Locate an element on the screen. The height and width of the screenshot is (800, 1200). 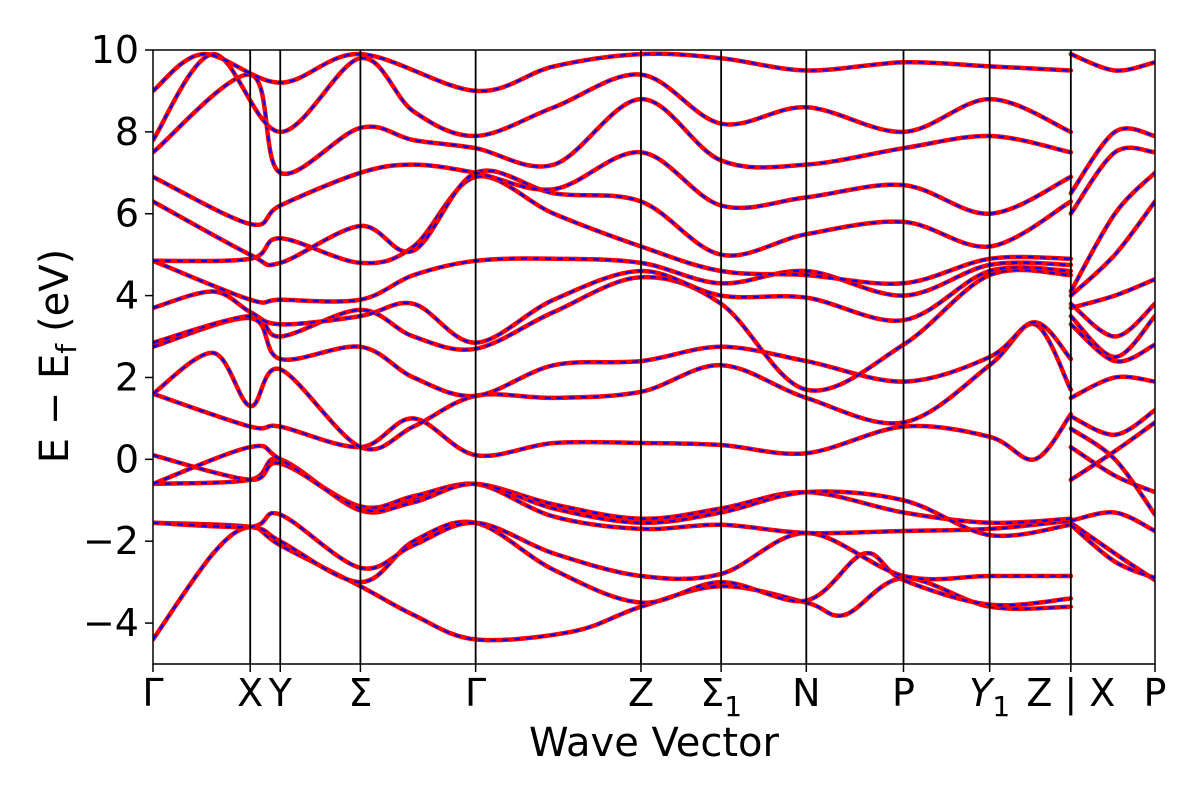
x-tick-label: Σ1 is located at coordinates (721, 697).